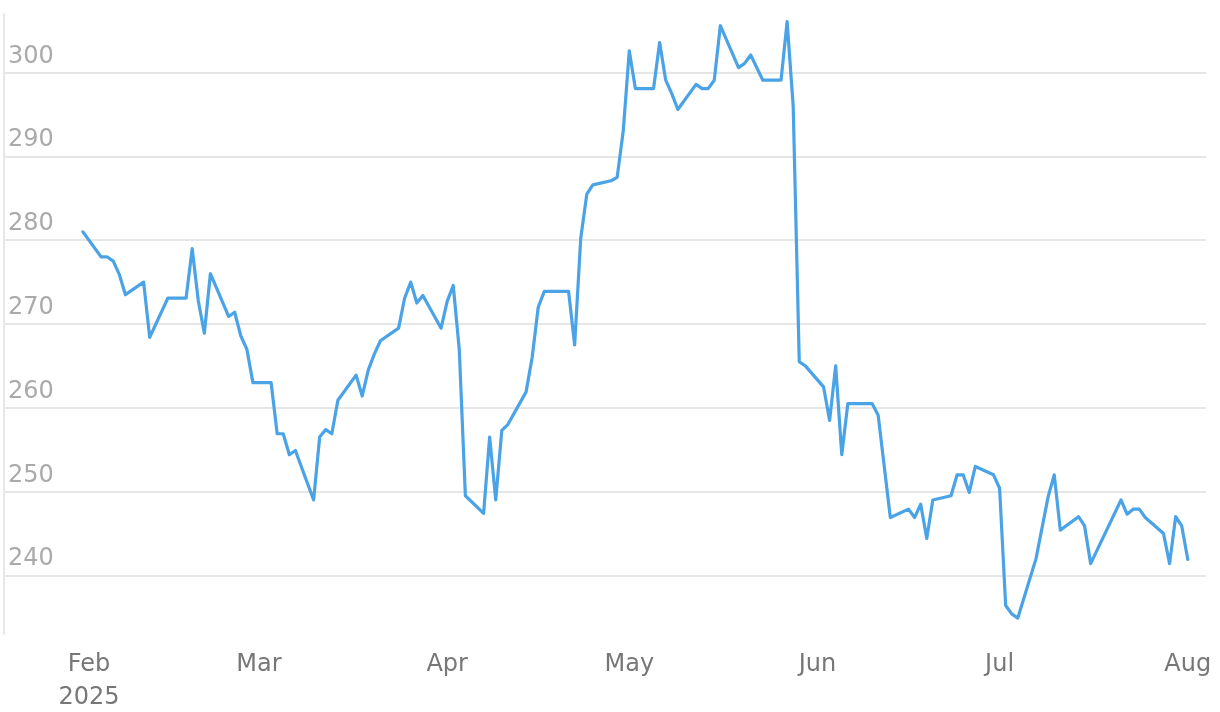 The width and height of the screenshot is (1220, 712). What do you see at coordinates (816, 662) in the screenshot?
I see `x-tick-label: Jun` at bounding box center [816, 662].